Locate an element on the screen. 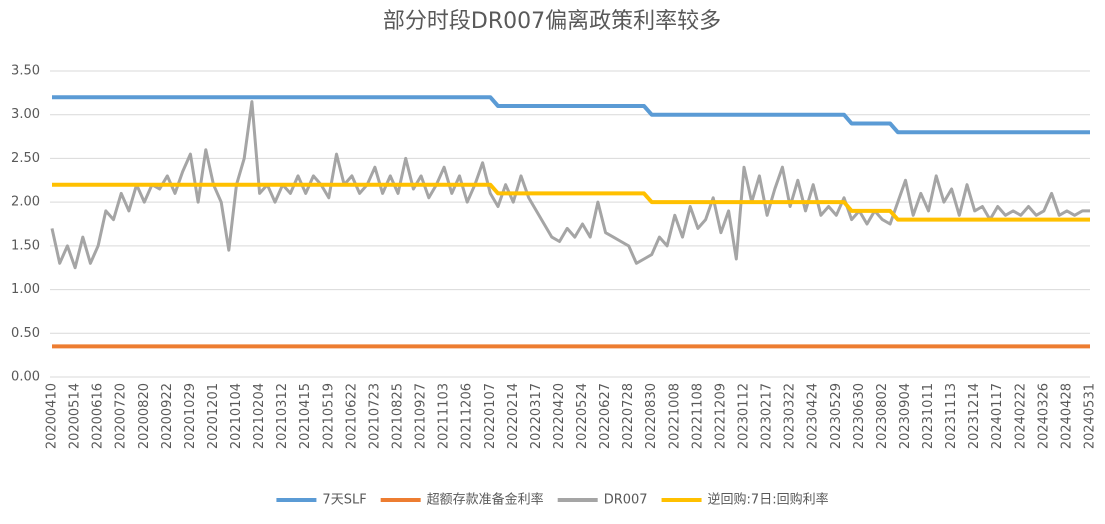 The image size is (1105, 524). x-tick-label: 20200410 is located at coordinates (52, 416).